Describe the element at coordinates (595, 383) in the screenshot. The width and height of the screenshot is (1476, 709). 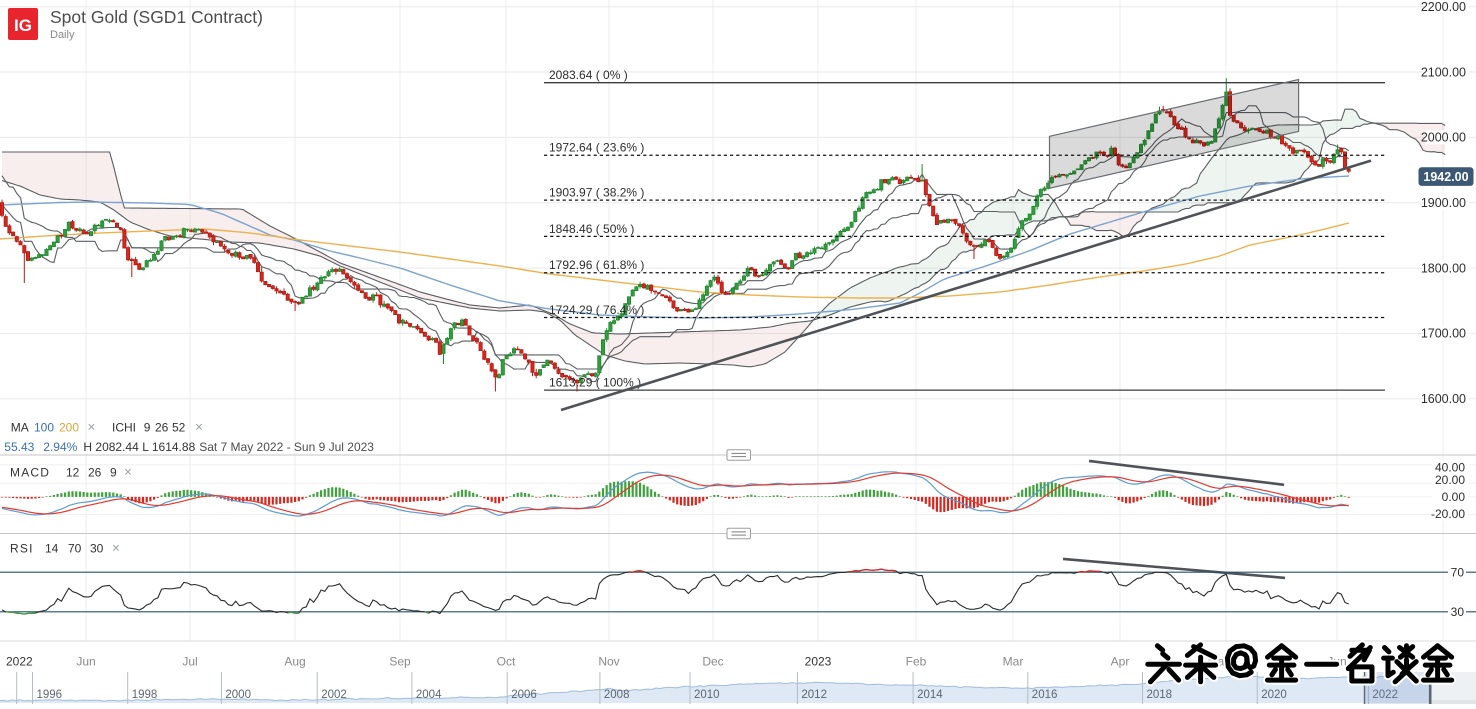
I see `svg-text: 1613.29 ( 100% )` at that location.